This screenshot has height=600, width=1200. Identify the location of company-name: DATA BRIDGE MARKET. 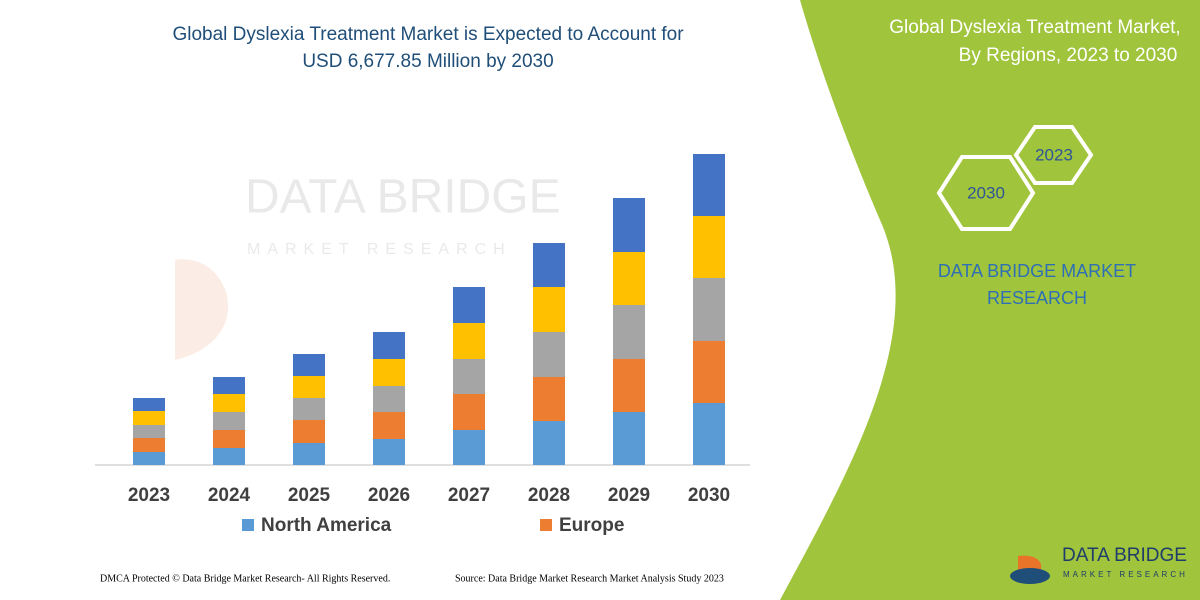
(1037, 271).